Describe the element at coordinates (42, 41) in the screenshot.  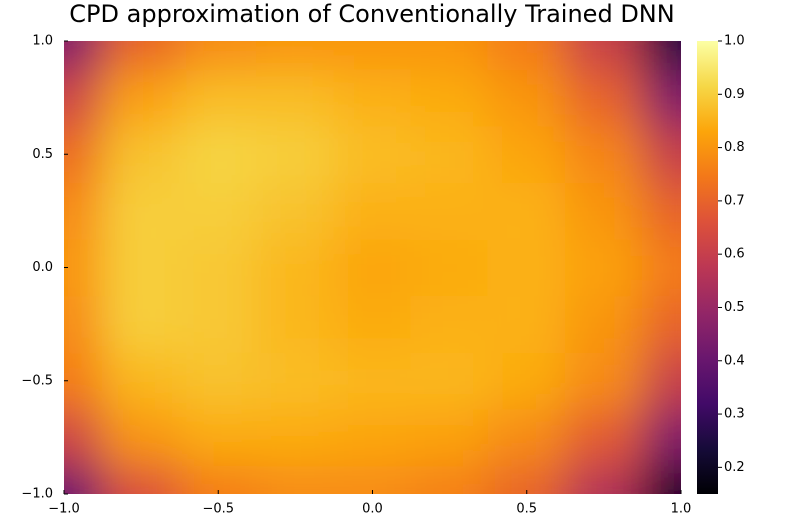
I see `y-tick-label: 1.0` at that location.